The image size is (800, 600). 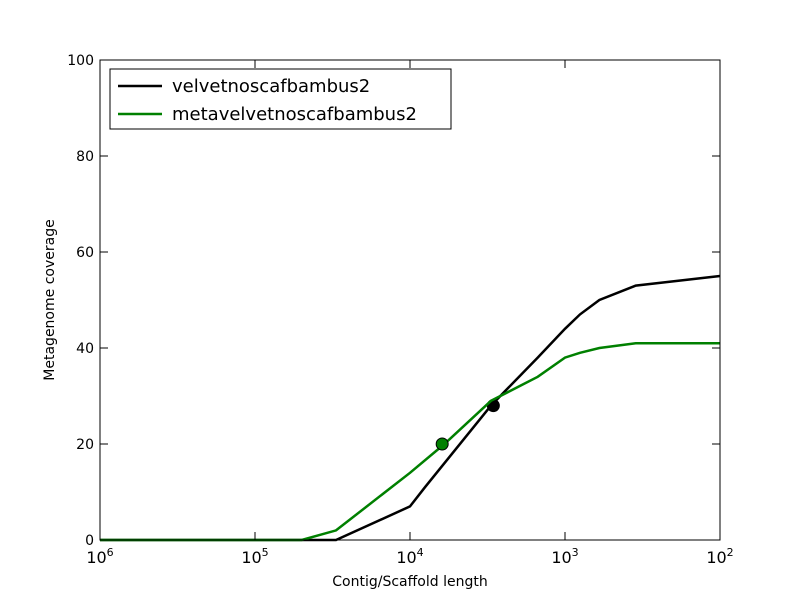 I want to click on y-tick-label-5: 100, so click(x=80, y=61).